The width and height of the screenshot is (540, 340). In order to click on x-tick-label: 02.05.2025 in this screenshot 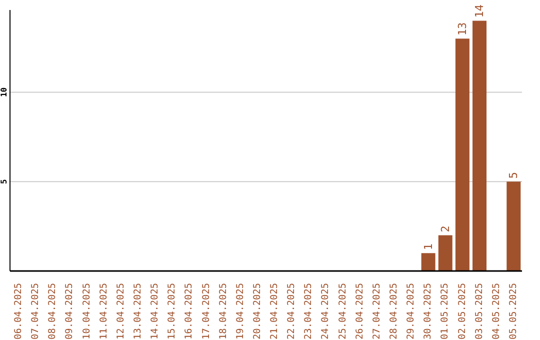, I will do `click(462, 311)`.